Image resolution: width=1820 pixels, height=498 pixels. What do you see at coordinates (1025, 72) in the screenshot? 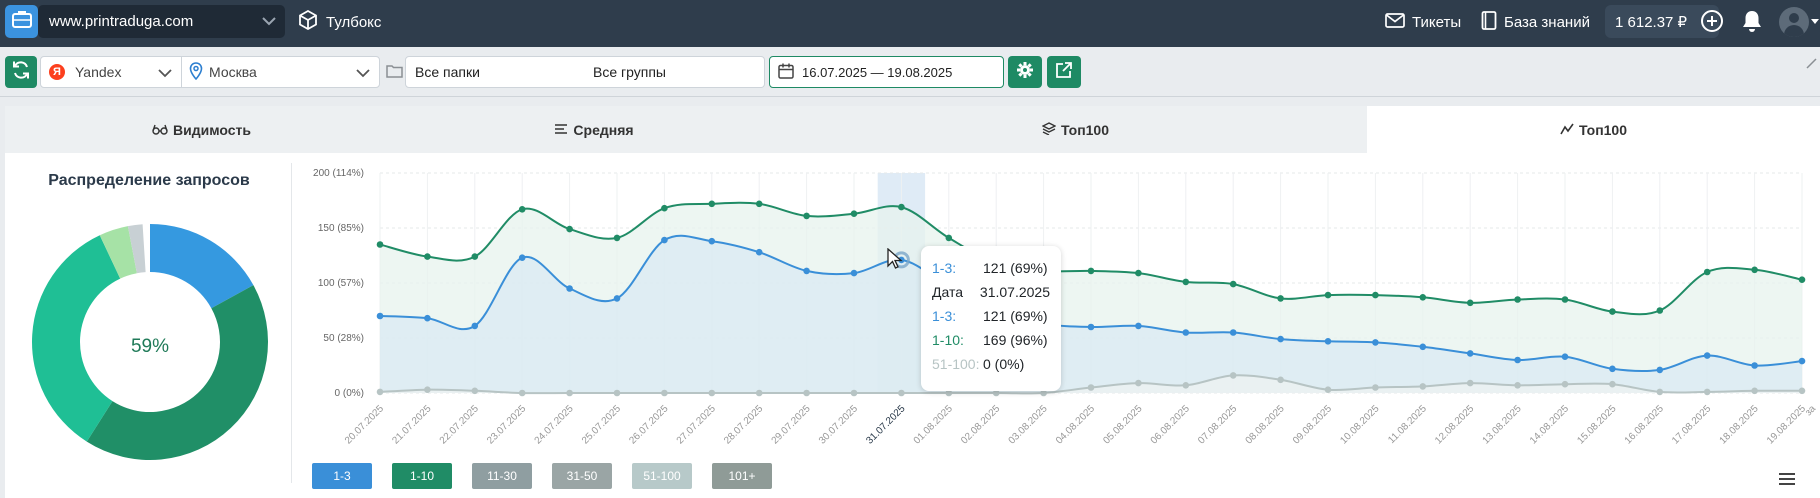
I see `settings-button` at bounding box center [1025, 72].